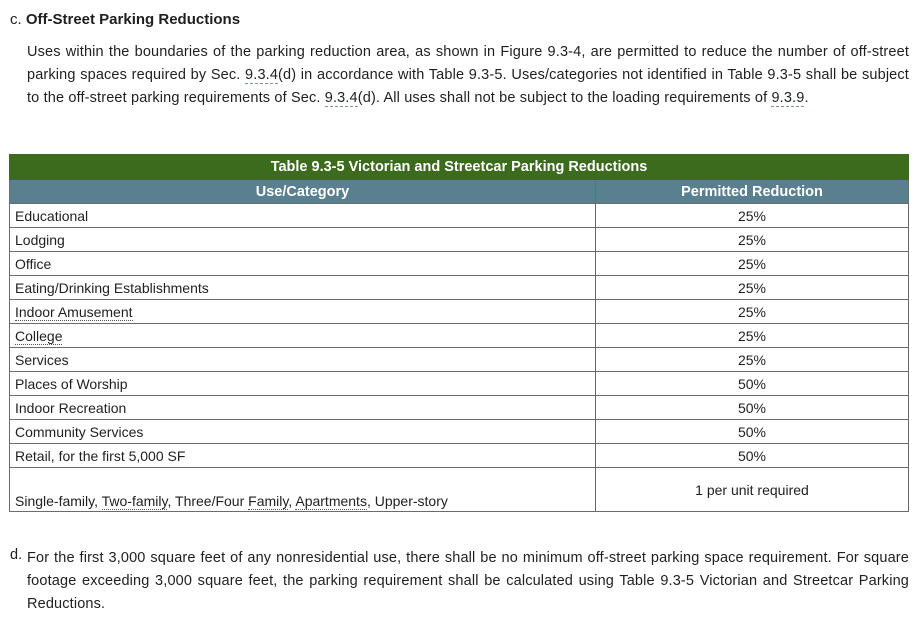 This screenshot has height=622, width=922. I want to click on use-cell-text: Indoor Amusement, so click(74, 312).